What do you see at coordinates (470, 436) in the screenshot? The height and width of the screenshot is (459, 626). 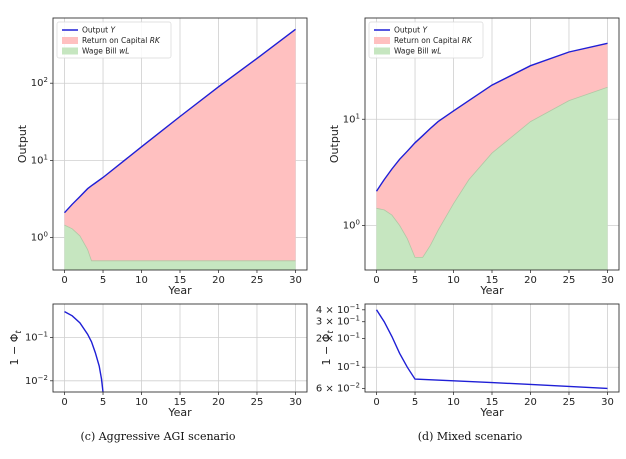 I see `caption-right: (d) Mixed scenario` at bounding box center [470, 436].